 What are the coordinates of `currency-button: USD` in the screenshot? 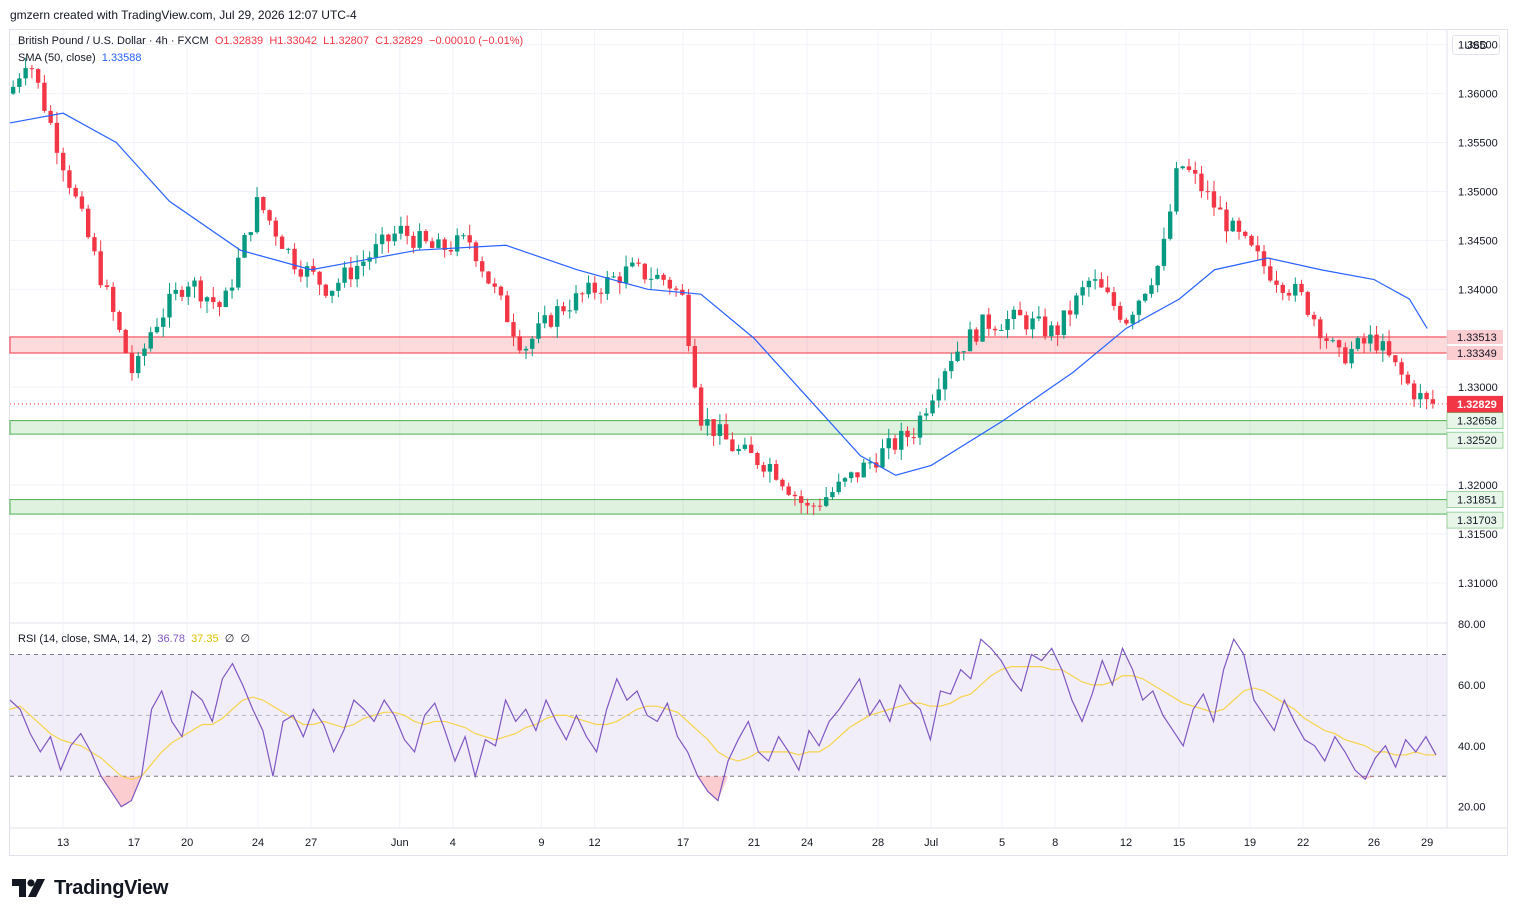 It's located at (1476, 45).